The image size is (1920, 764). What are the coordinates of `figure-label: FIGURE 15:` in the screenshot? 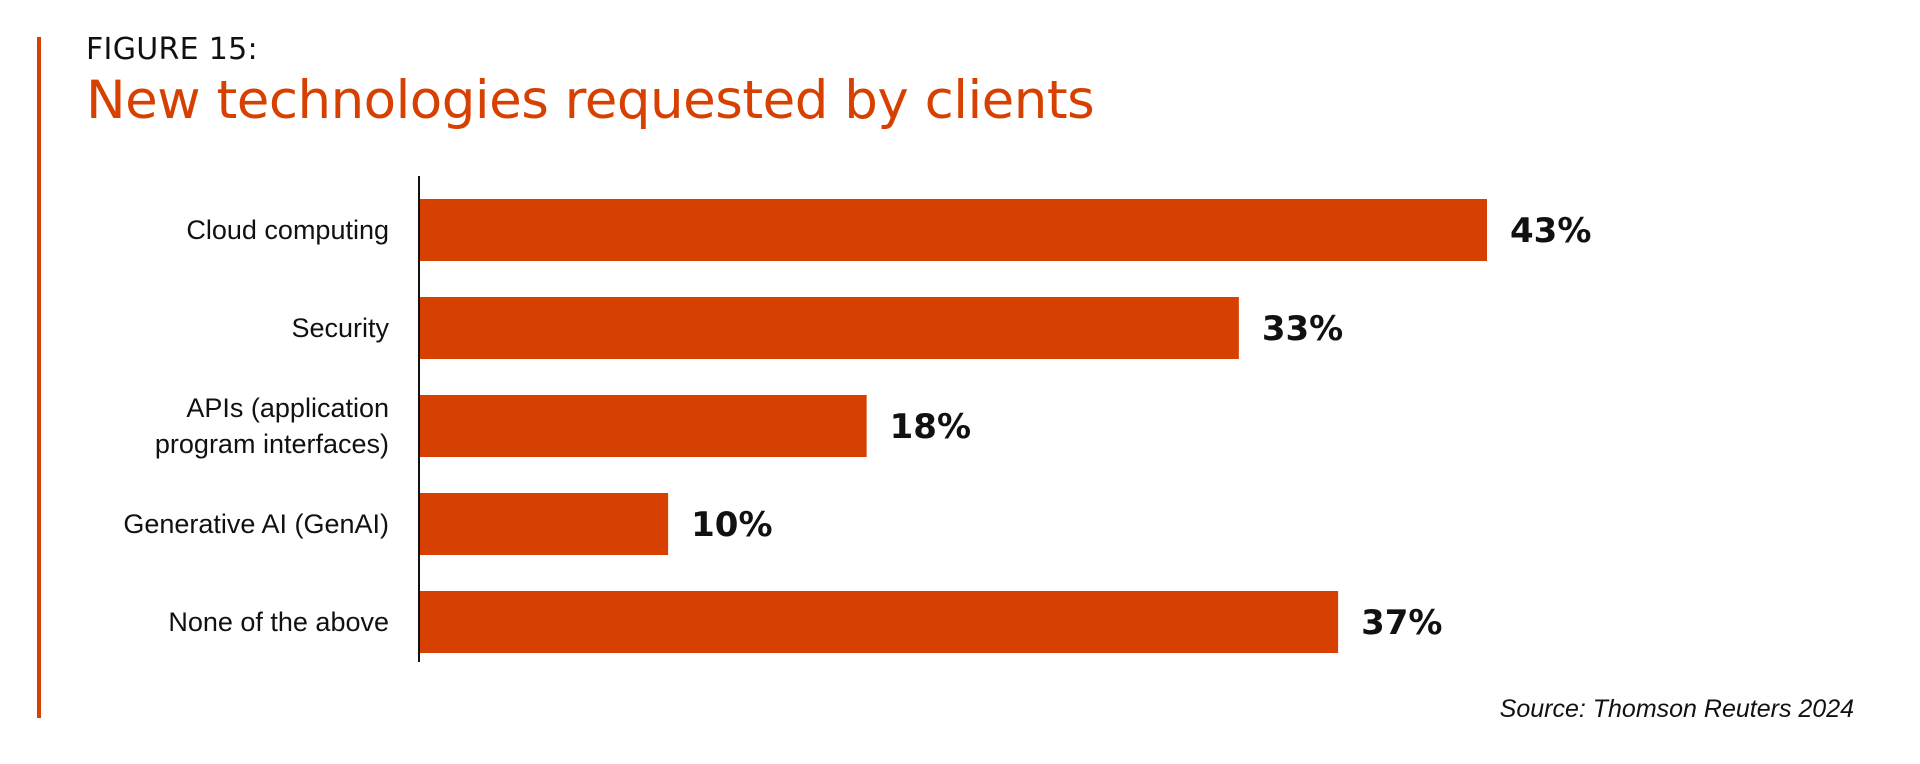 It's located at (172, 49).